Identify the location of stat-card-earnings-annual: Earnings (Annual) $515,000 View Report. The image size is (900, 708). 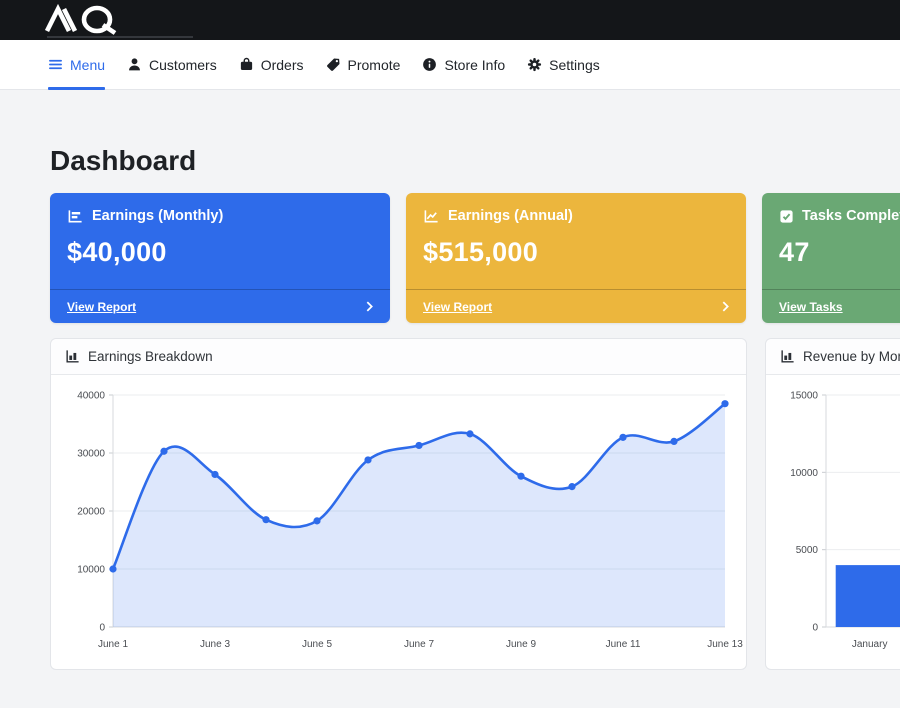
(576, 258).